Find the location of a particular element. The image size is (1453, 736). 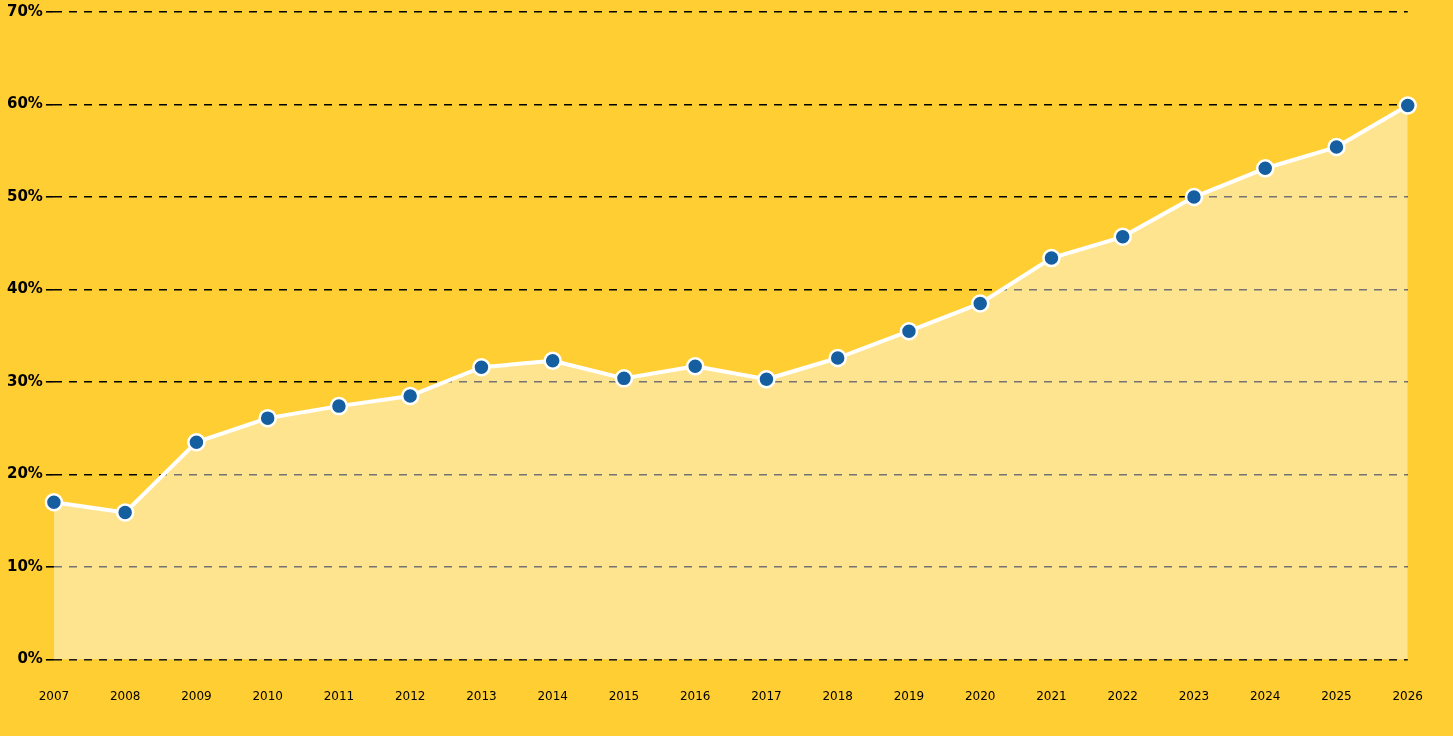

x-tick-label: 2007 is located at coordinates (54, 695).